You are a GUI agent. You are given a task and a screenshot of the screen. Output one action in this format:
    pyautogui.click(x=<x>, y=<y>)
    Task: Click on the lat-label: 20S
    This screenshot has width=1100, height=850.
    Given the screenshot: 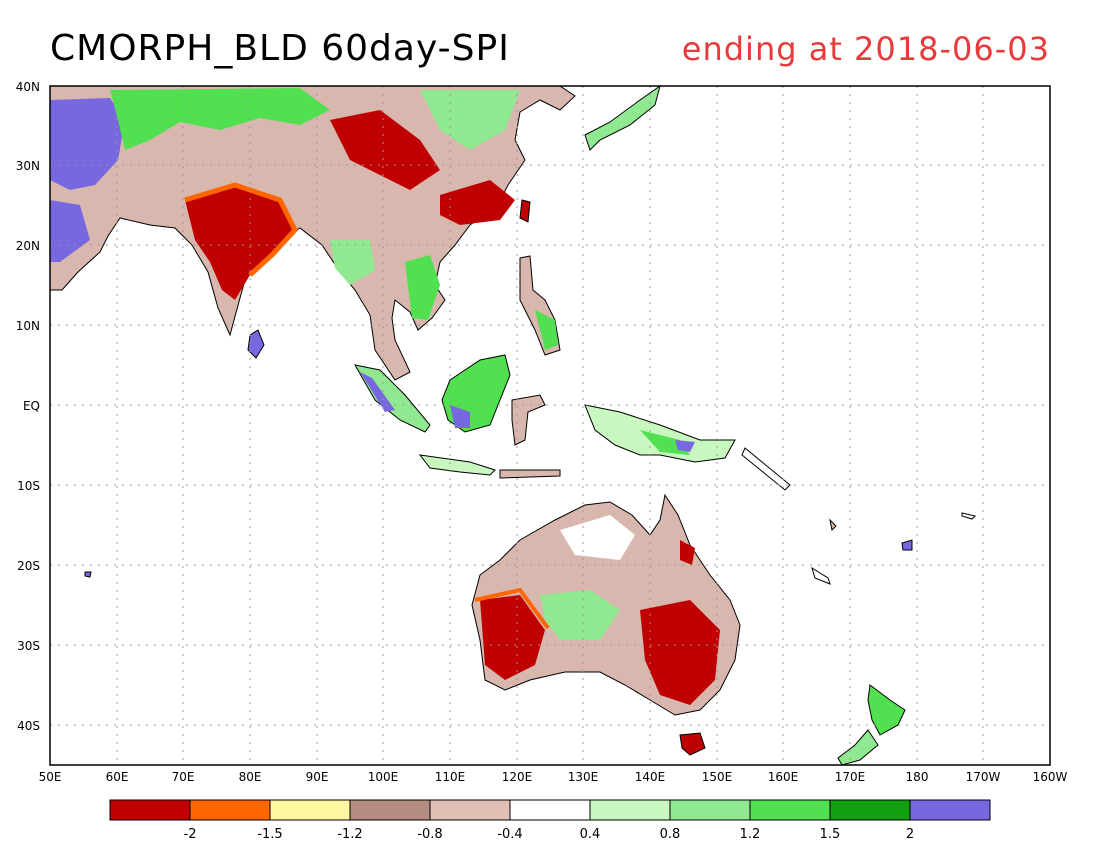 What is the action you would take?
    pyautogui.click(x=28, y=566)
    